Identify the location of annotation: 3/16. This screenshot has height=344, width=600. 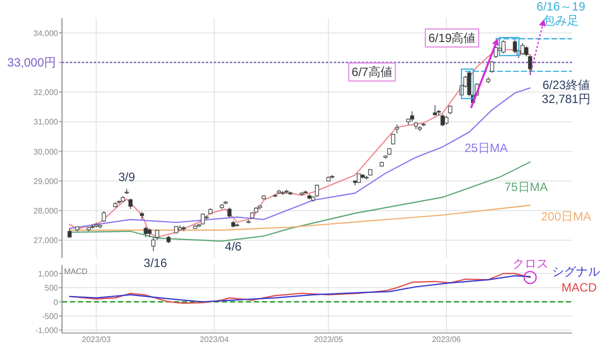
(156, 263).